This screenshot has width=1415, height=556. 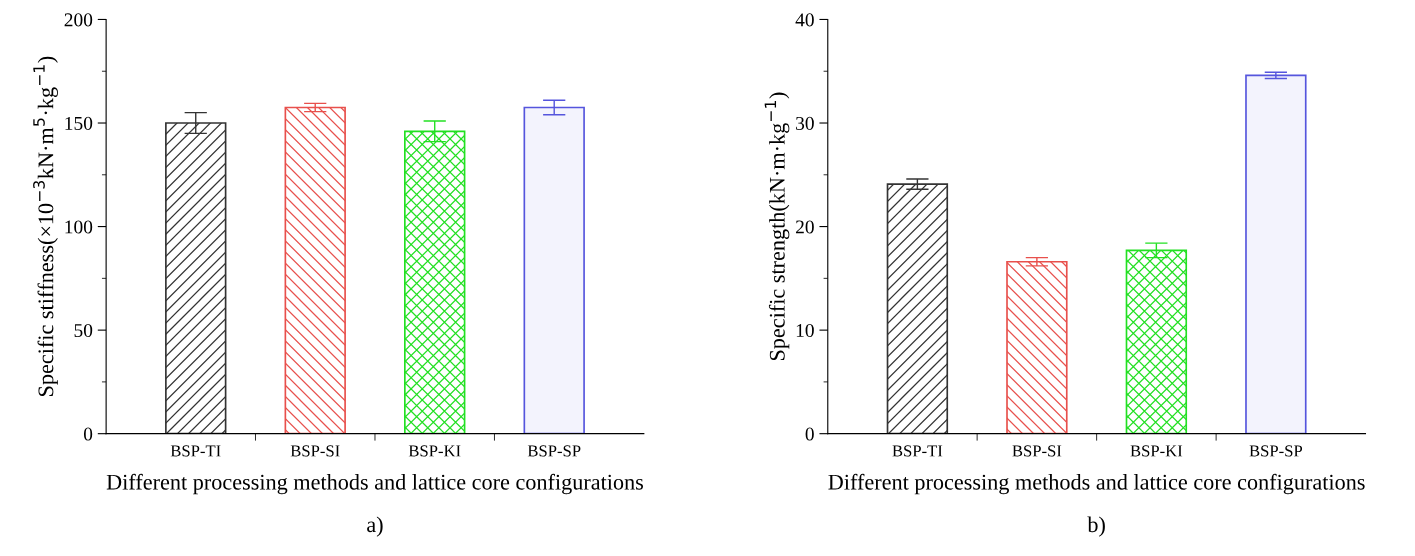 I want to click on y-tick-label: 200, so click(x=78, y=20).